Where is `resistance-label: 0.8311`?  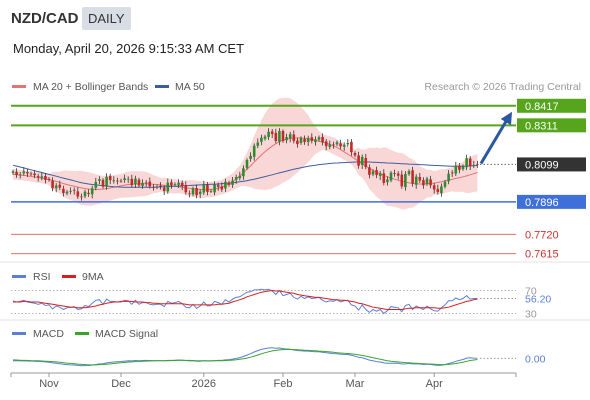
resistance-label: 0.8311 is located at coordinates (541, 126).